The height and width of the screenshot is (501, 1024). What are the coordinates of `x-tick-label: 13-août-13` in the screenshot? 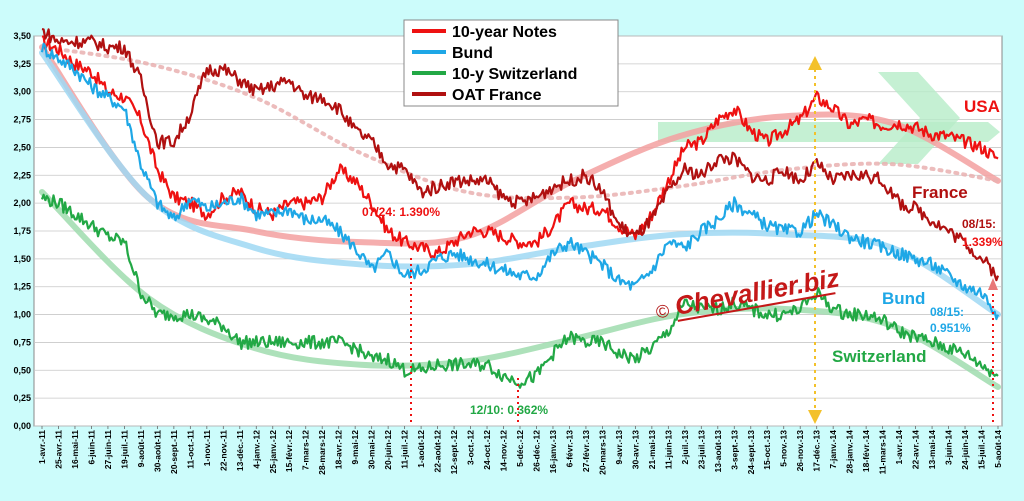 It's located at (718, 451).